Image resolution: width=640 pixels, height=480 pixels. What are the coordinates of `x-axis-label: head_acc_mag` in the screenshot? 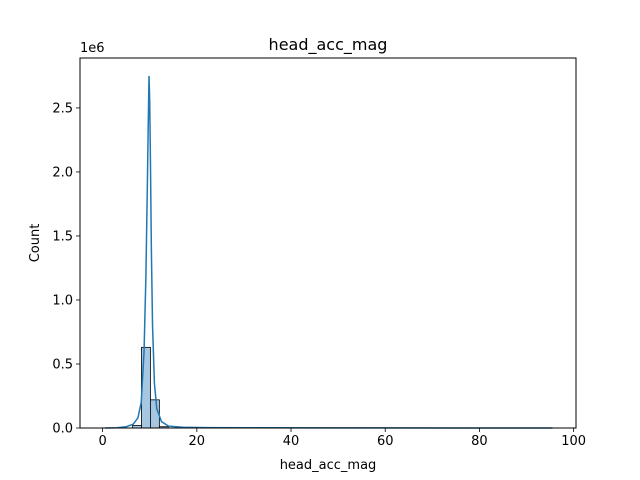 It's located at (328, 465).